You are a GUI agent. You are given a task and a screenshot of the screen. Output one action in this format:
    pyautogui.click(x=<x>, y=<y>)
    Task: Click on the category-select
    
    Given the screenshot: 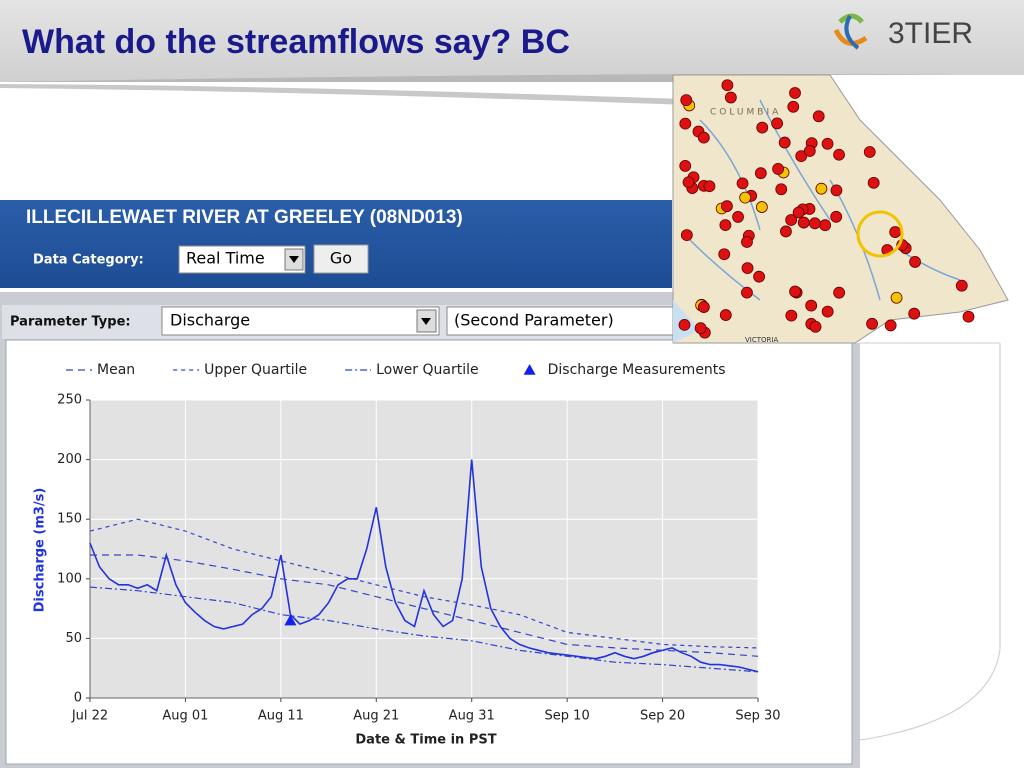 What is the action you would take?
    pyautogui.click(x=242, y=259)
    